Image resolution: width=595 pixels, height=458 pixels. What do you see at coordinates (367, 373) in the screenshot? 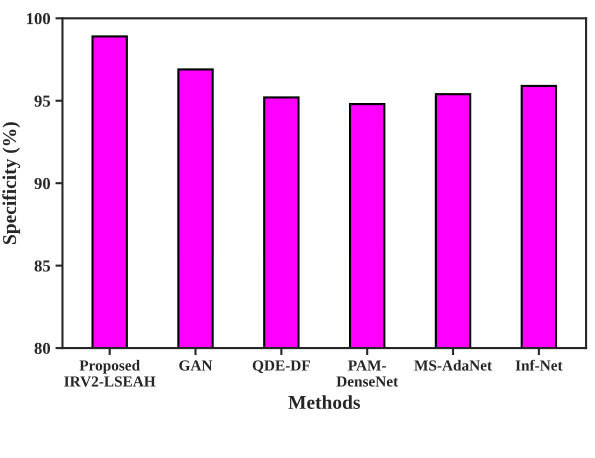
I see `x-tick-label: PAM- DenseNet` at bounding box center [367, 373].